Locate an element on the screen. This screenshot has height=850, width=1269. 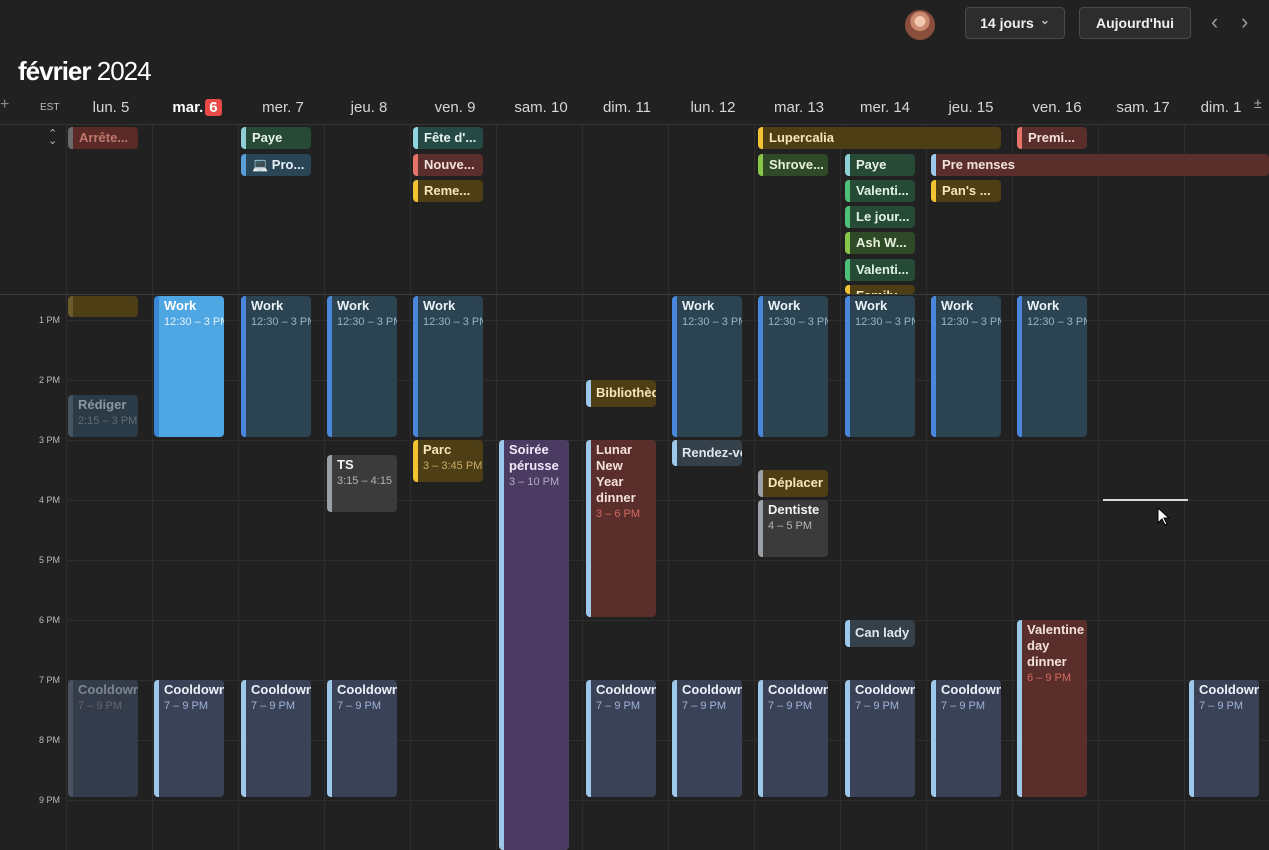
column-divider is located at coordinates (1184, 487).